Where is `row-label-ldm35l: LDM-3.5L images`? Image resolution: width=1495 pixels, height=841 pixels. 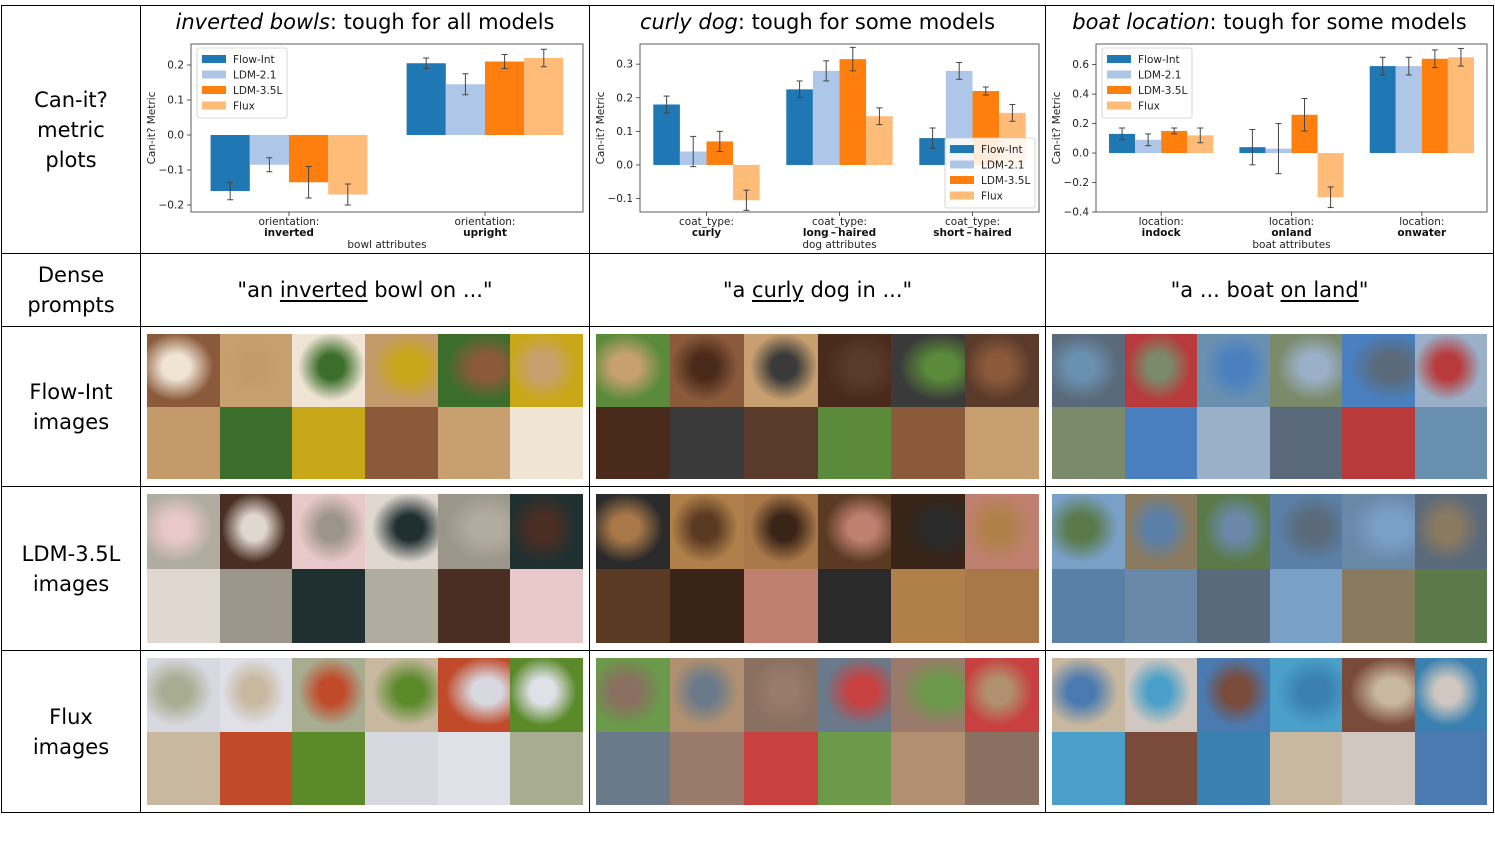 row-label-ldm35l: LDM-3.5L images is located at coordinates (71, 568).